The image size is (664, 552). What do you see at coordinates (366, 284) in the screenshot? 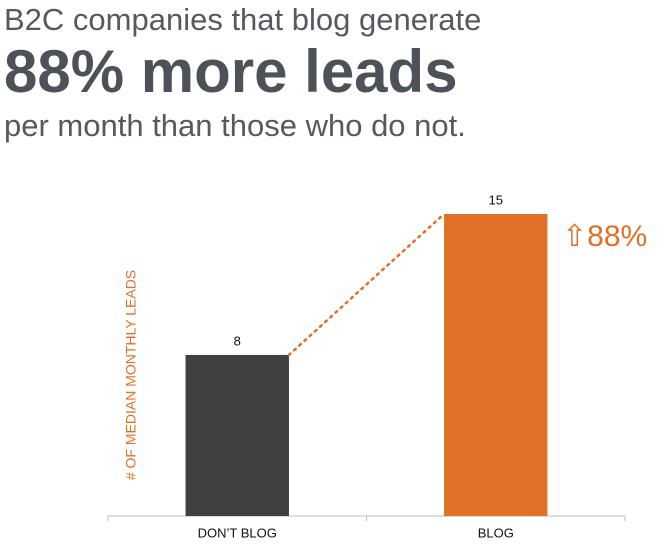
I see `connector` at bounding box center [366, 284].